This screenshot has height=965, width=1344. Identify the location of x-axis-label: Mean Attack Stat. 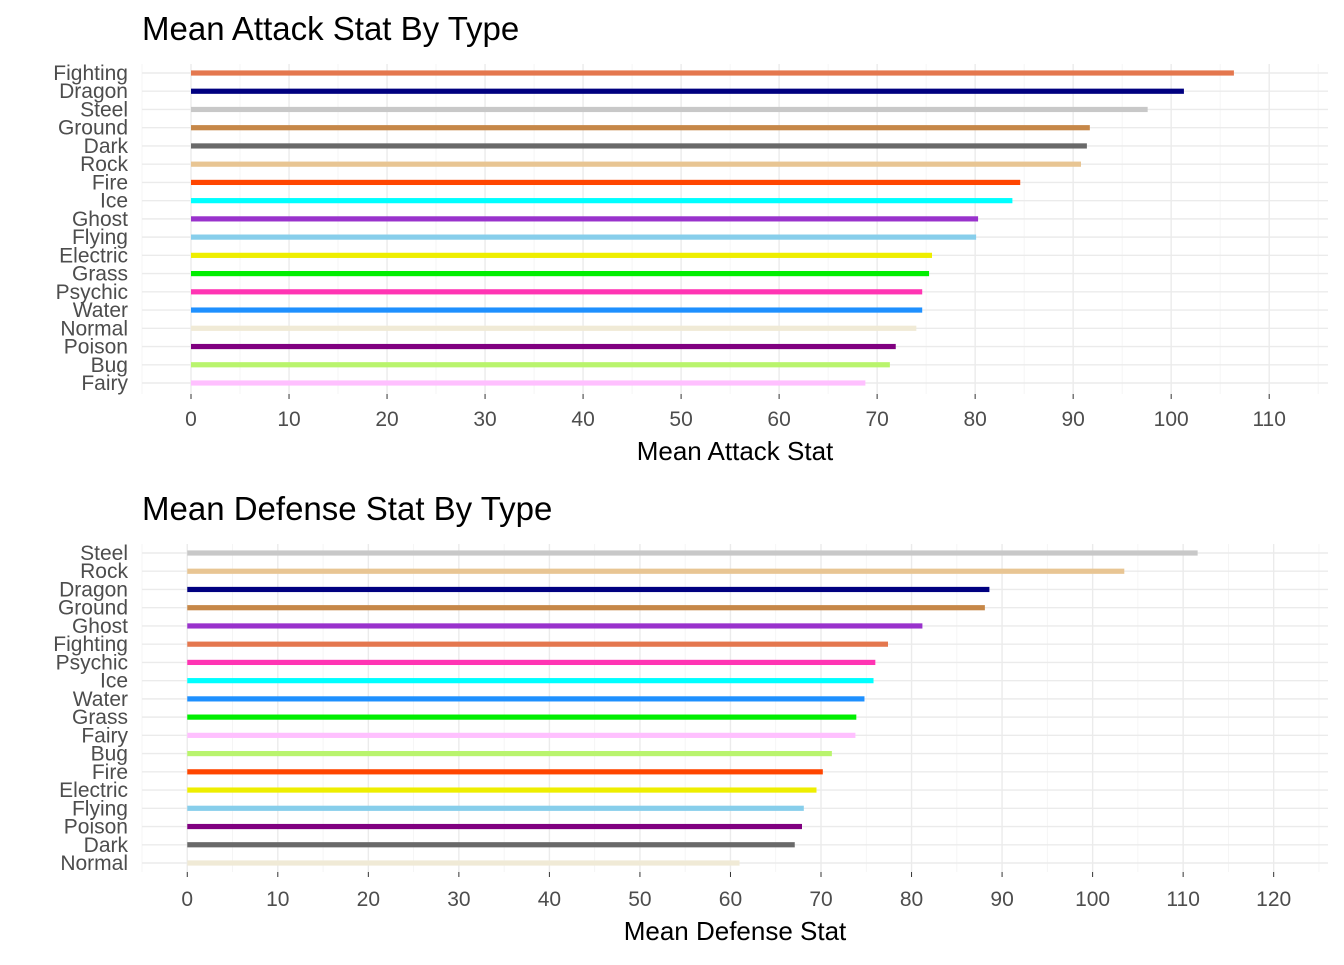
(735, 451).